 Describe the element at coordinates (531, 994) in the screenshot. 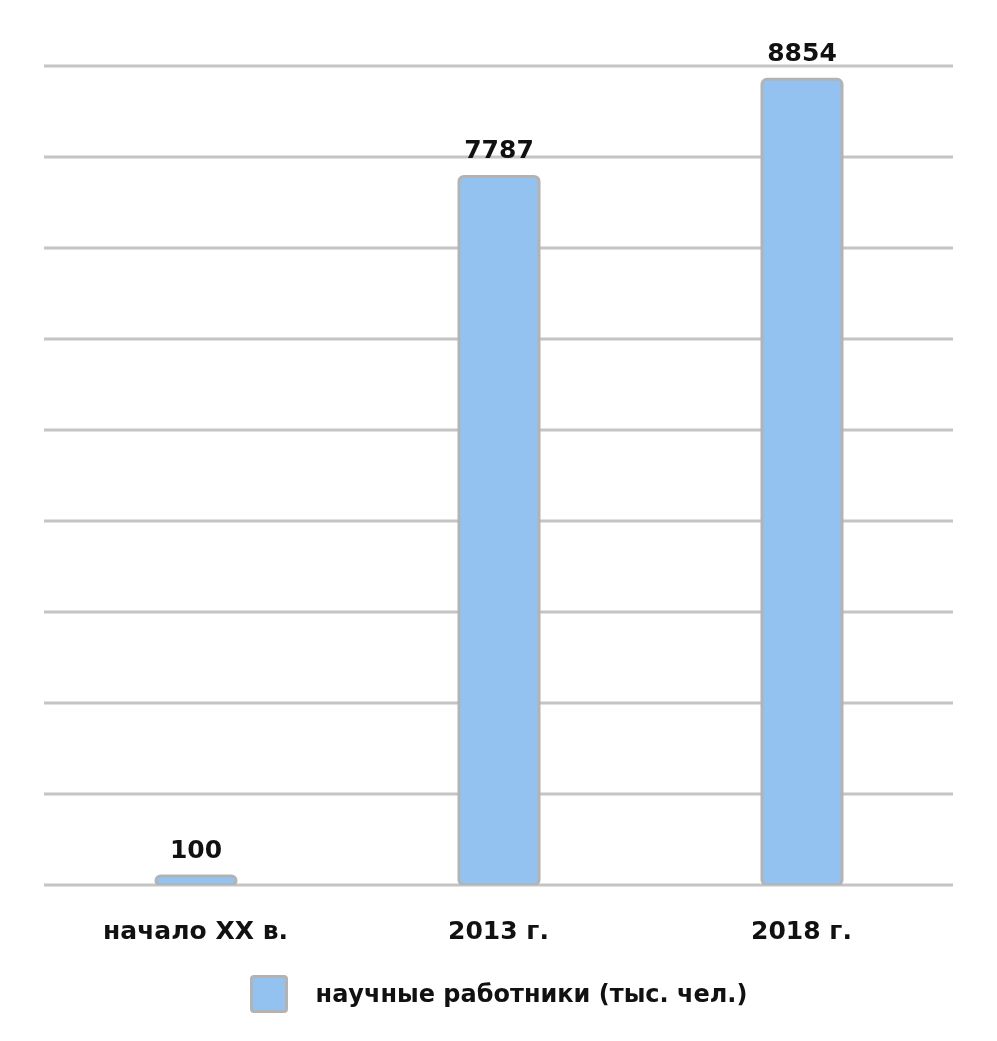

I see `legend-label: научные работники (тыс. чел.)` at that location.